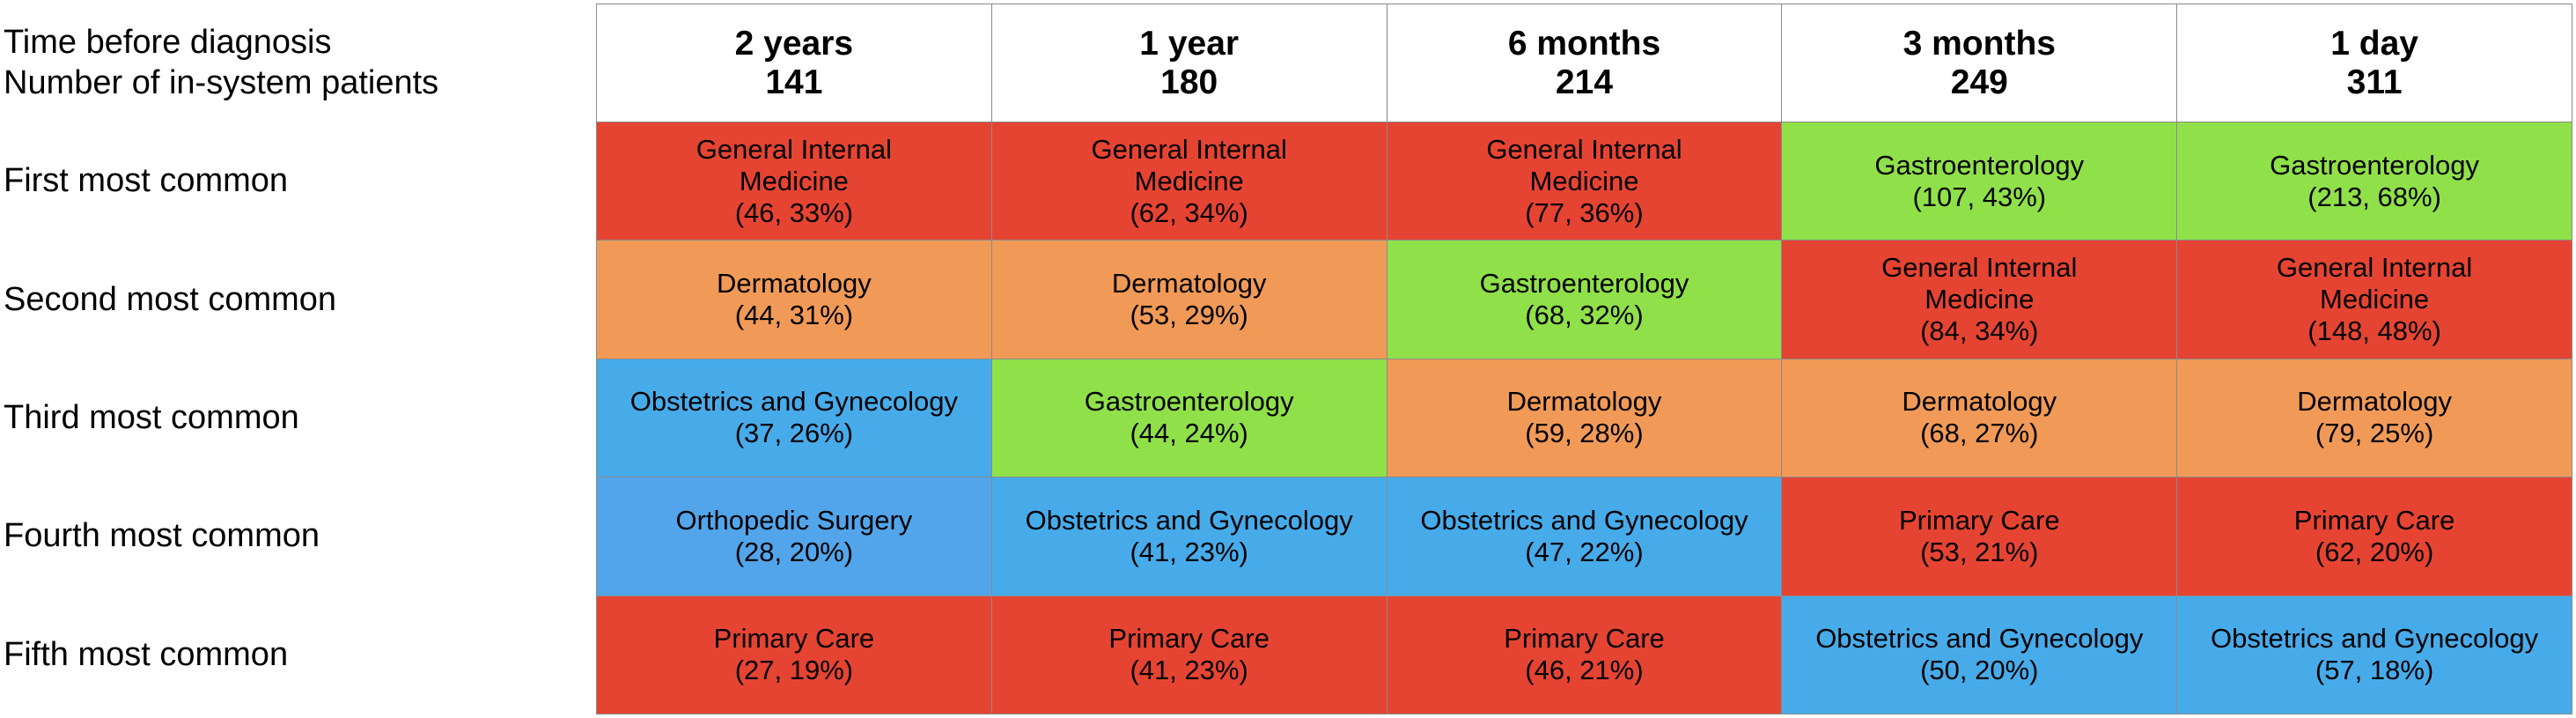 Image resolution: width=2576 pixels, height=718 pixels. I want to click on table-cell: Dermatology (68, 27%), so click(1979, 418).